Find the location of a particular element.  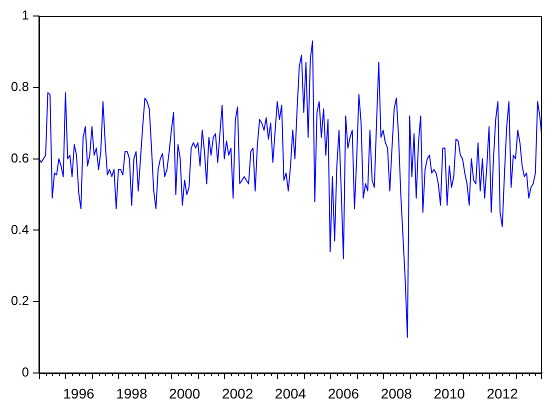

y-tick-label: 0.4 is located at coordinates (19, 229).